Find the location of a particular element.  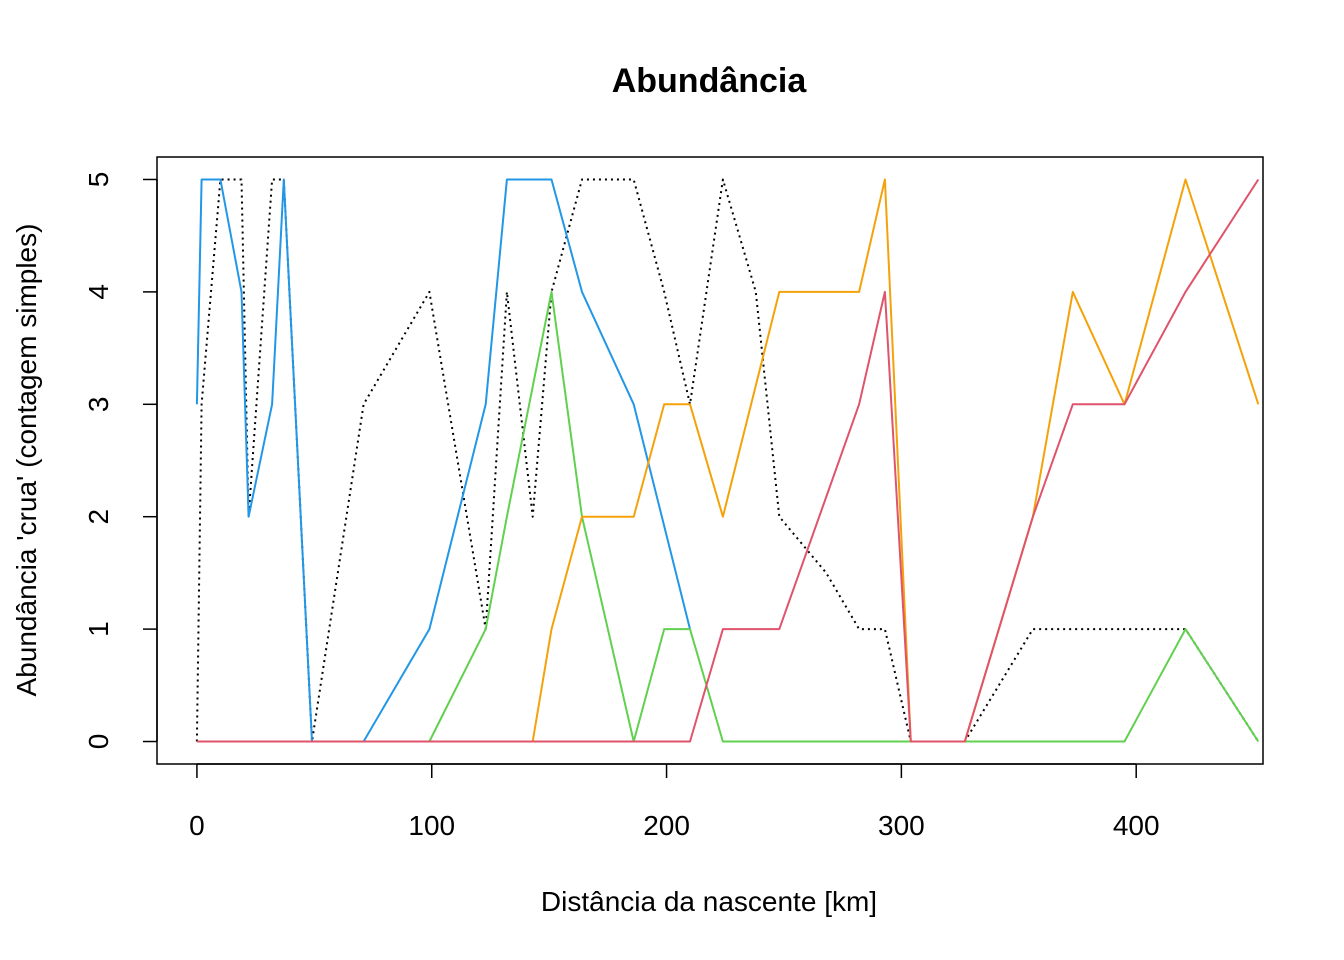

x-tick-label: 0 is located at coordinates (197, 825).